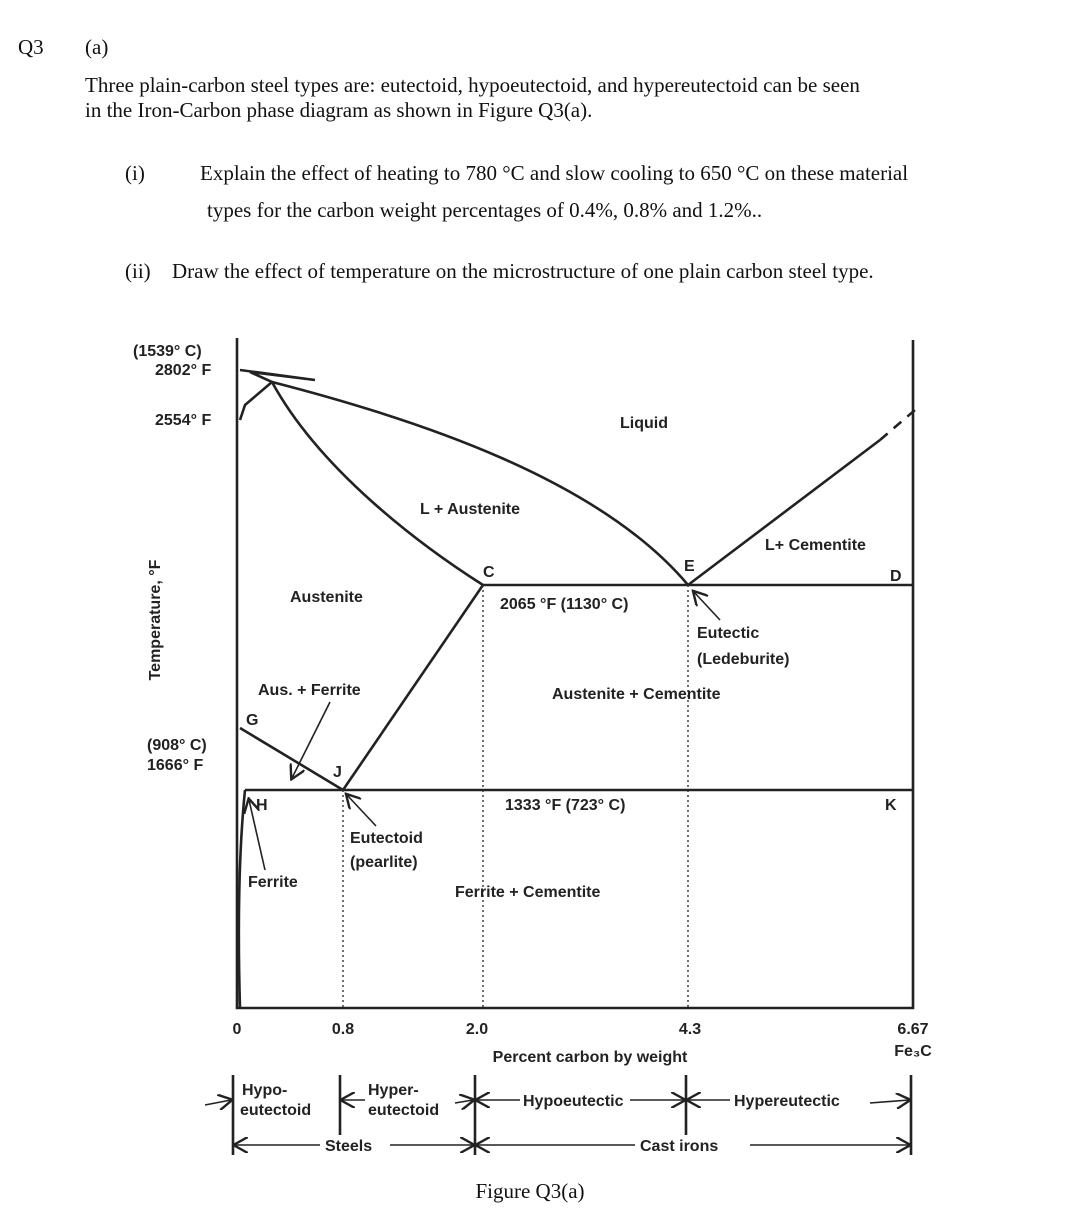 The image size is (1080, 1210). I want to click on region-label: L+ Cementite, so click(815, 545).